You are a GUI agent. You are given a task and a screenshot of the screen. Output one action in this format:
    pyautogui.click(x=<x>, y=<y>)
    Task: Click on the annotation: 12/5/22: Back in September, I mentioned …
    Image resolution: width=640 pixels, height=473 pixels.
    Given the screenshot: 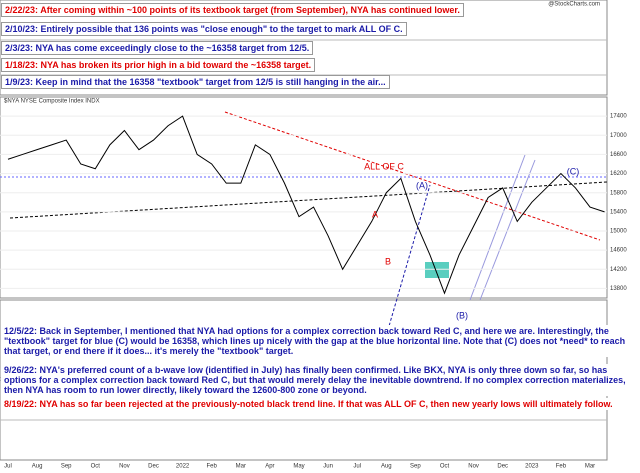 What is the action you would take?
    pyautogui.click(x=320, y=341)
    